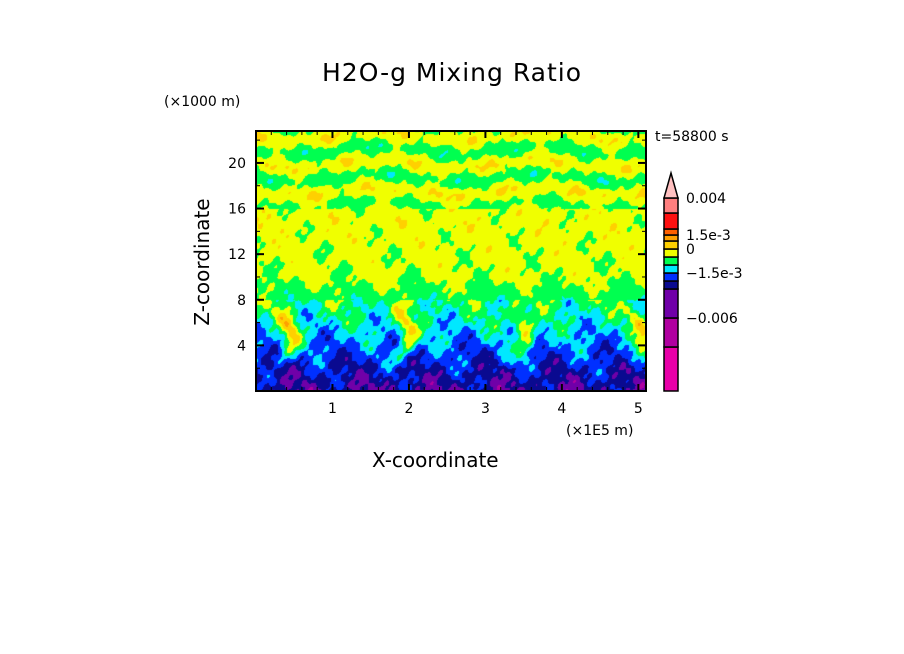 Image resolution: width=904 pixels, height=654 pixels. What do you see at coordinates (241, 301) in the screenshot?
I see `y-tick-label: 8` at bounding box center [241, 301].